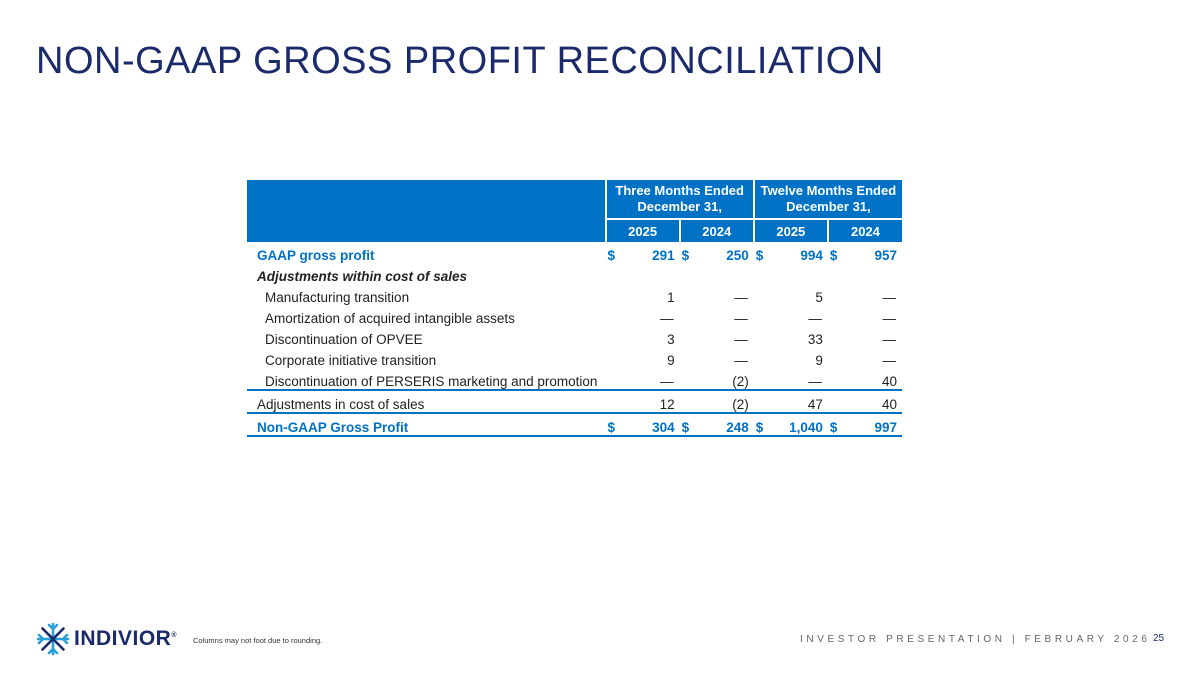 This screenshot has width=1200, height=675. What do you see at coordinates (1159, 638) in the screenshot?
I see `page-number: 25` at bounding box center [1159, 638].